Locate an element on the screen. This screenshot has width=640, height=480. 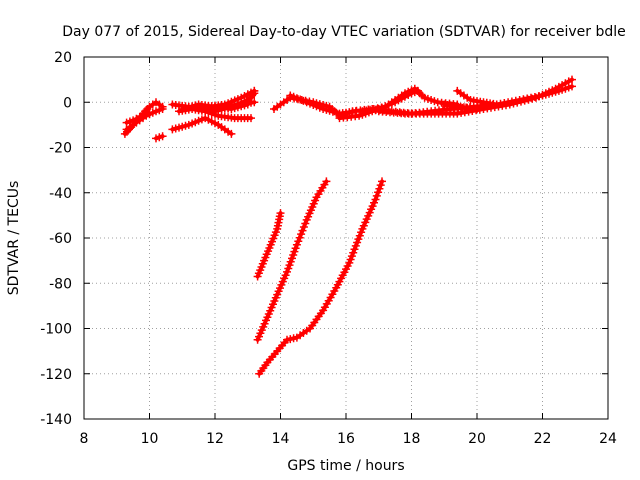
y-tick-label: -20 is located at coordinates (60, 149).